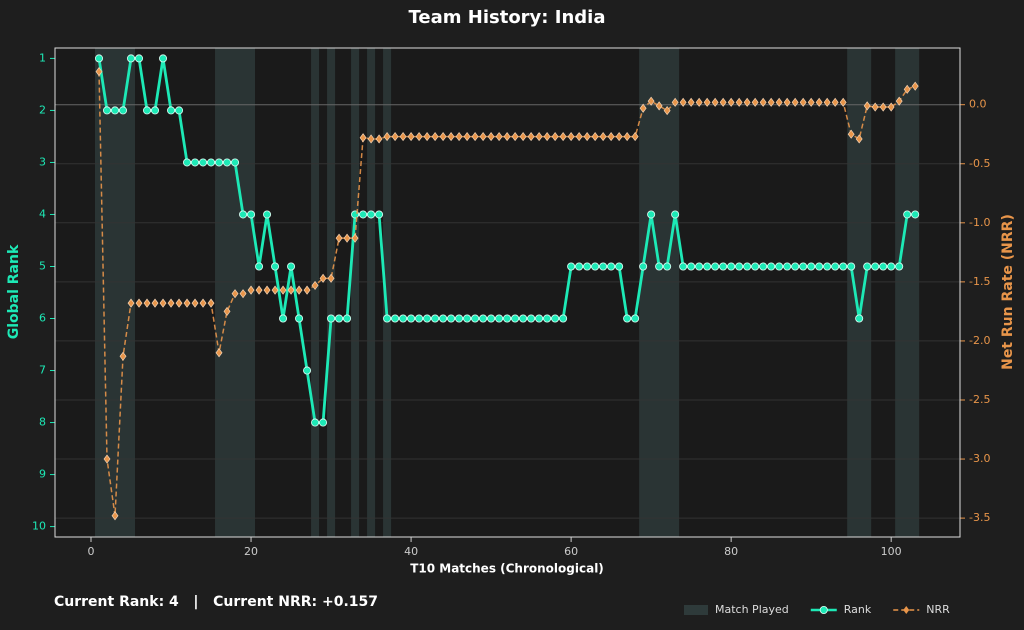 This screenshot has width=1024, height=630. What do you see at coordinates (91, 551) in the screenshot?
I see `x-tick-label: 0` at bounding box center [91, 551].